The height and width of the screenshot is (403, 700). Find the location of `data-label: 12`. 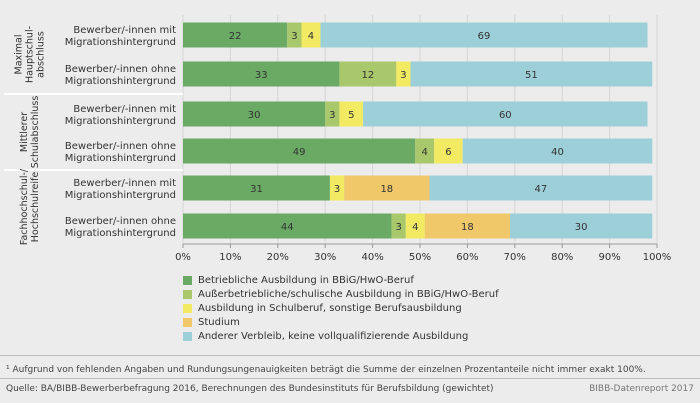

data-label: 12 is located at coordinates (367, 75).